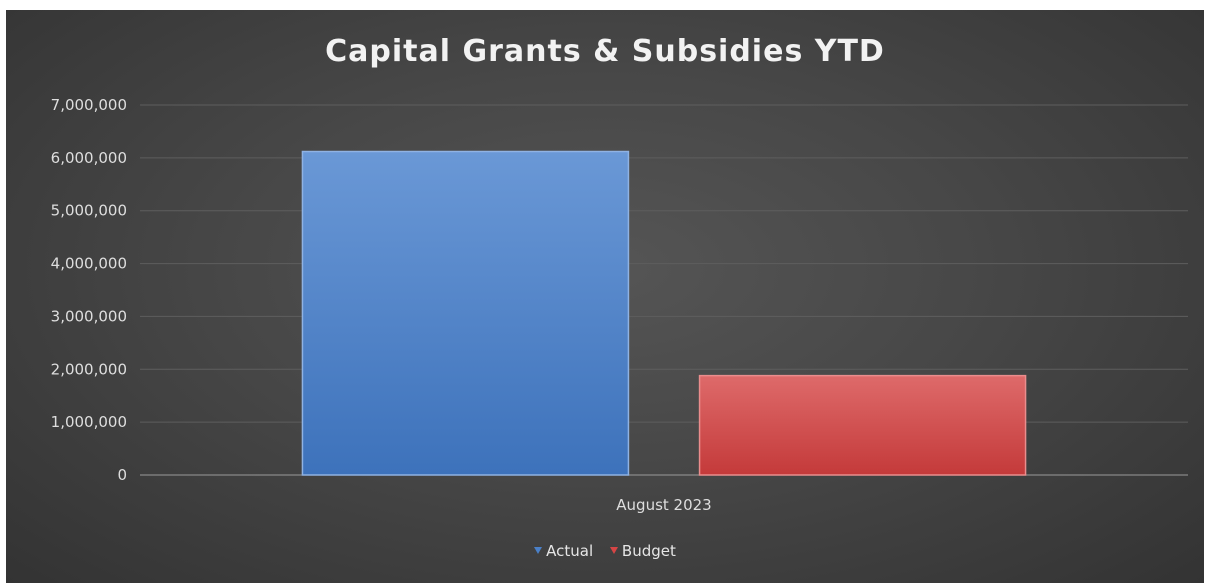 The image size is (1210, 583). I want to click on y-tick-label: 2,000,000, so click(89, 369).